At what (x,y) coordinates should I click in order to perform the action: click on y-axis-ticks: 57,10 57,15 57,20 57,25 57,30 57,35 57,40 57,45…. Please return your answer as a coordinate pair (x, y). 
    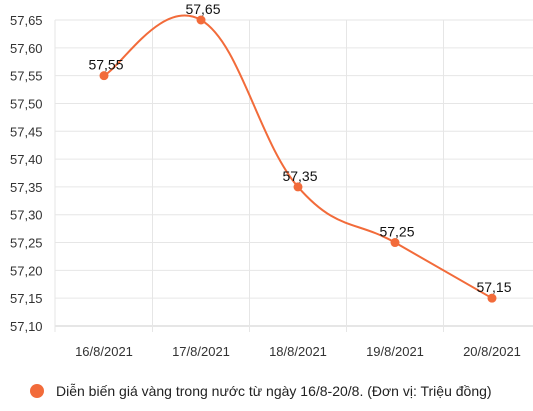
    Looking at the image, I should click on (26, 173).